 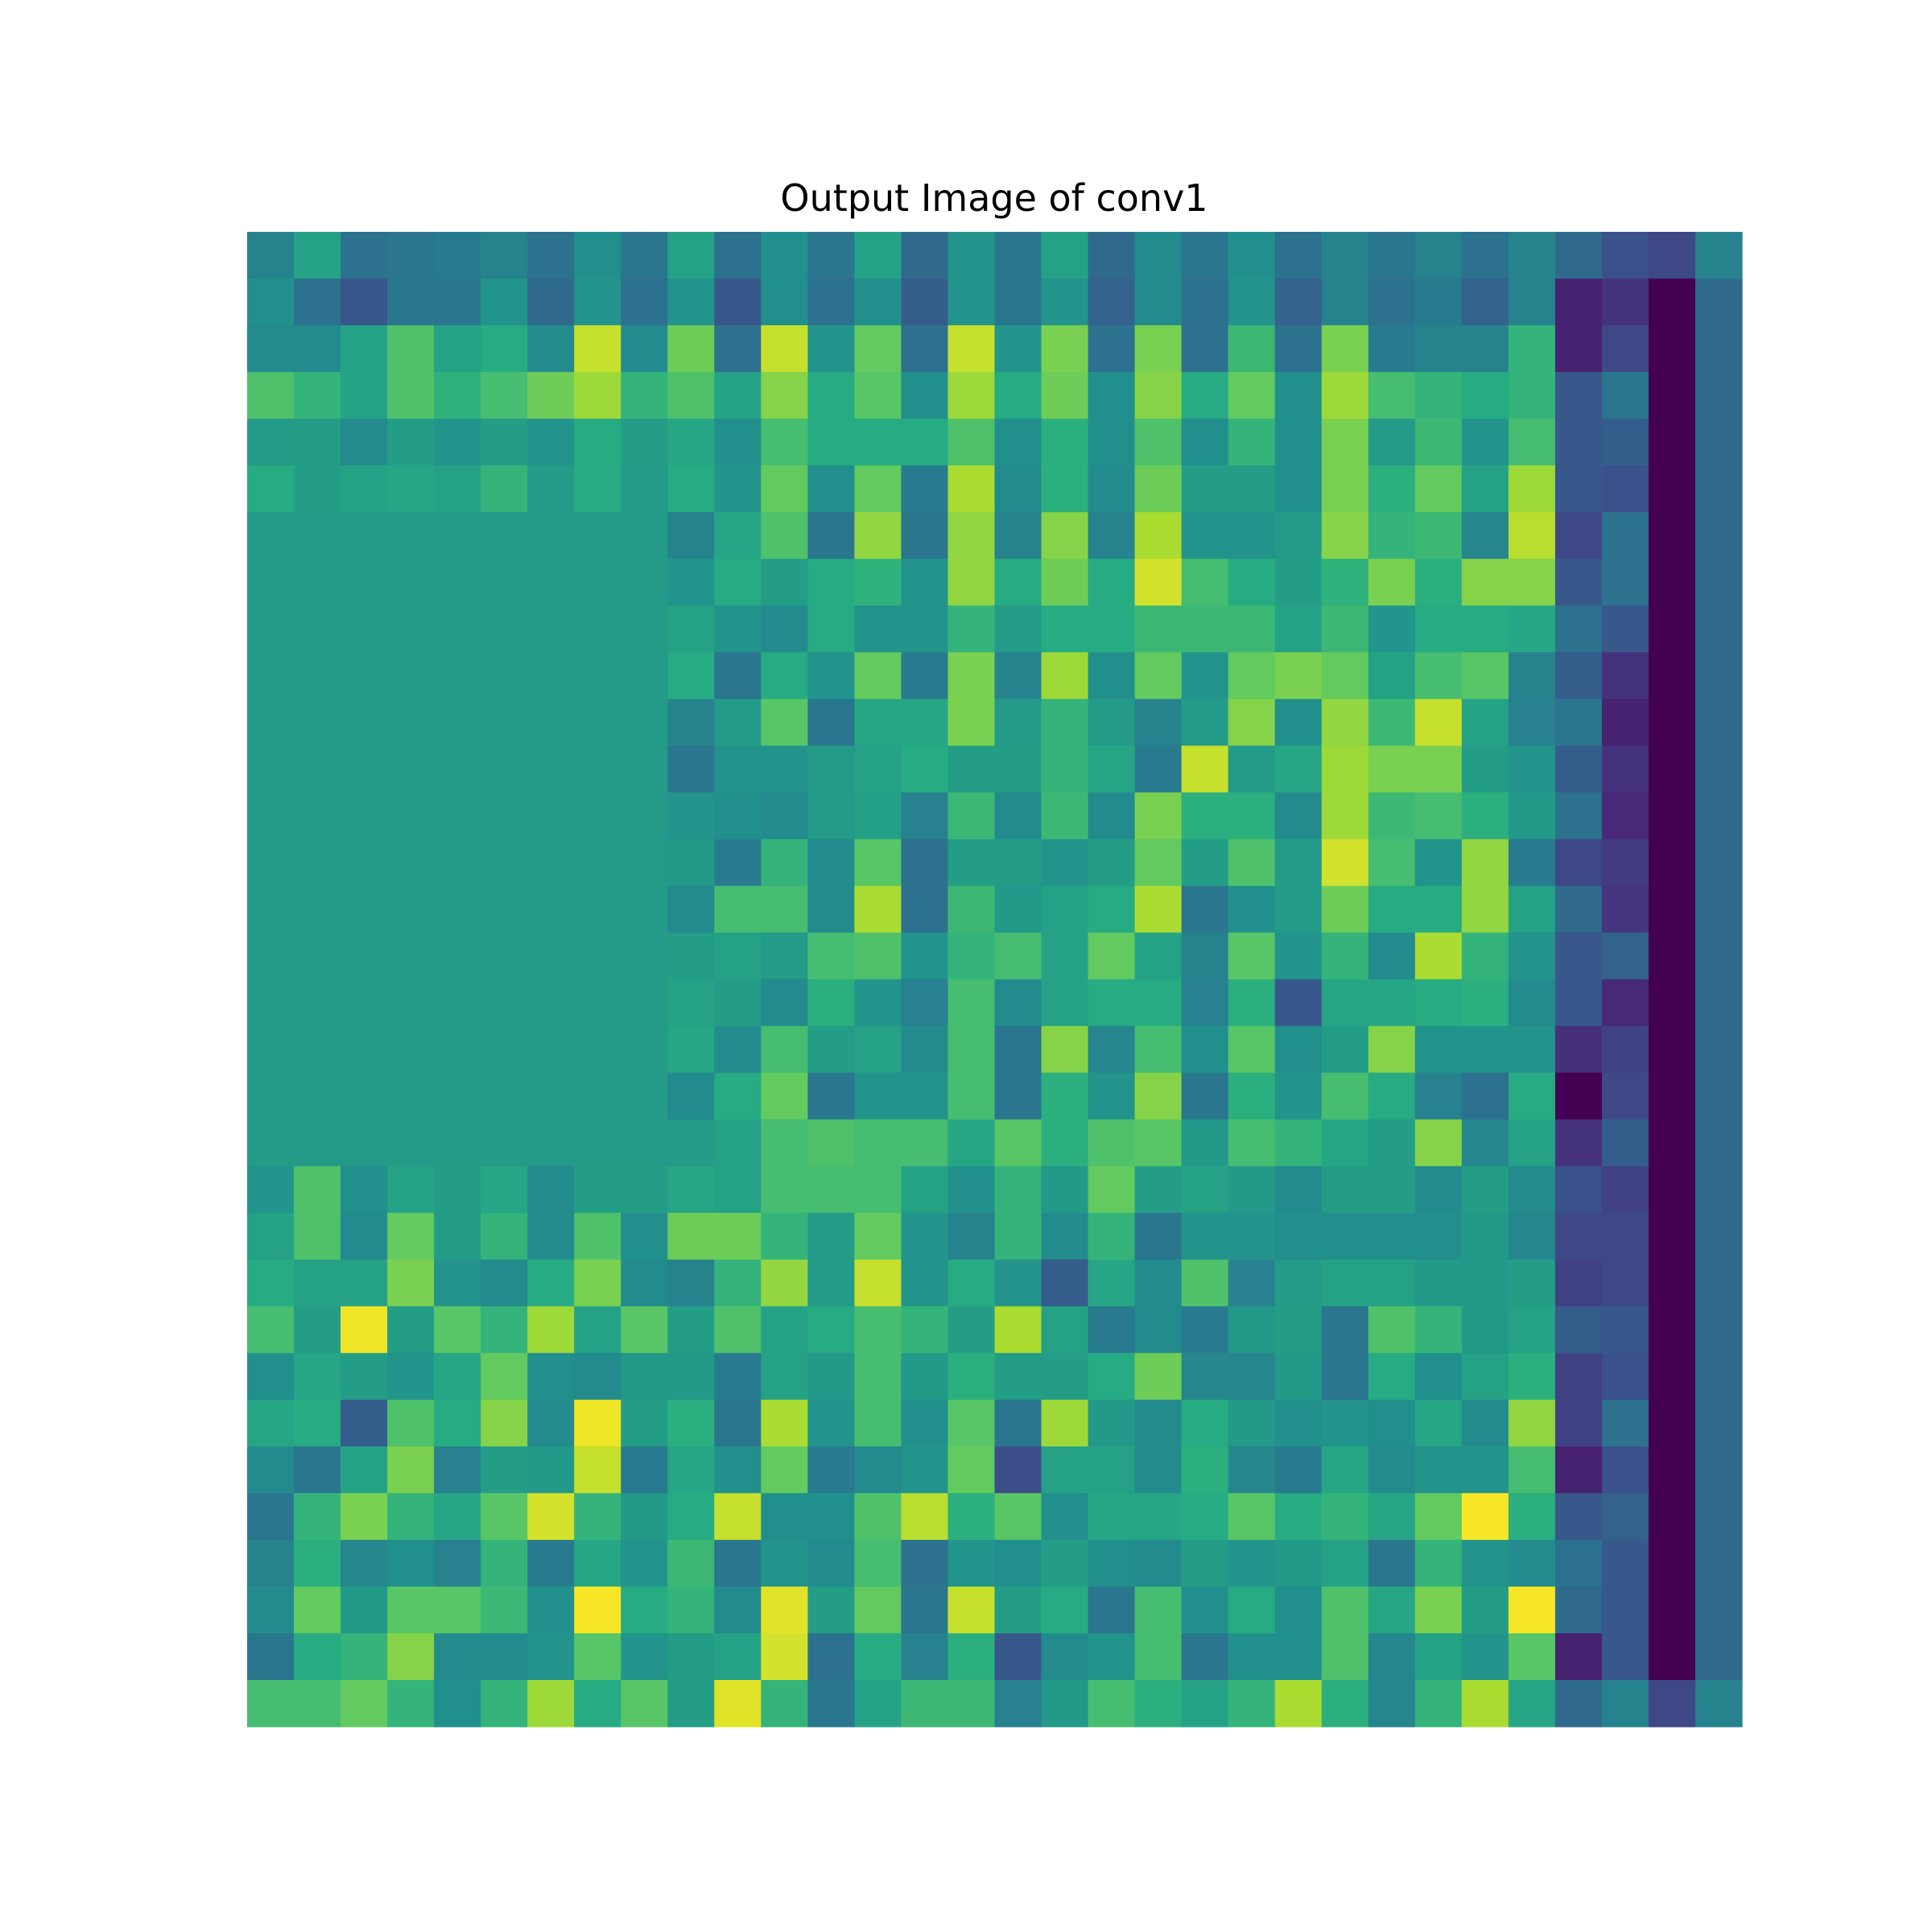 I want to click on heatmap-cell-r8-c6, so click(x=551, y=629).